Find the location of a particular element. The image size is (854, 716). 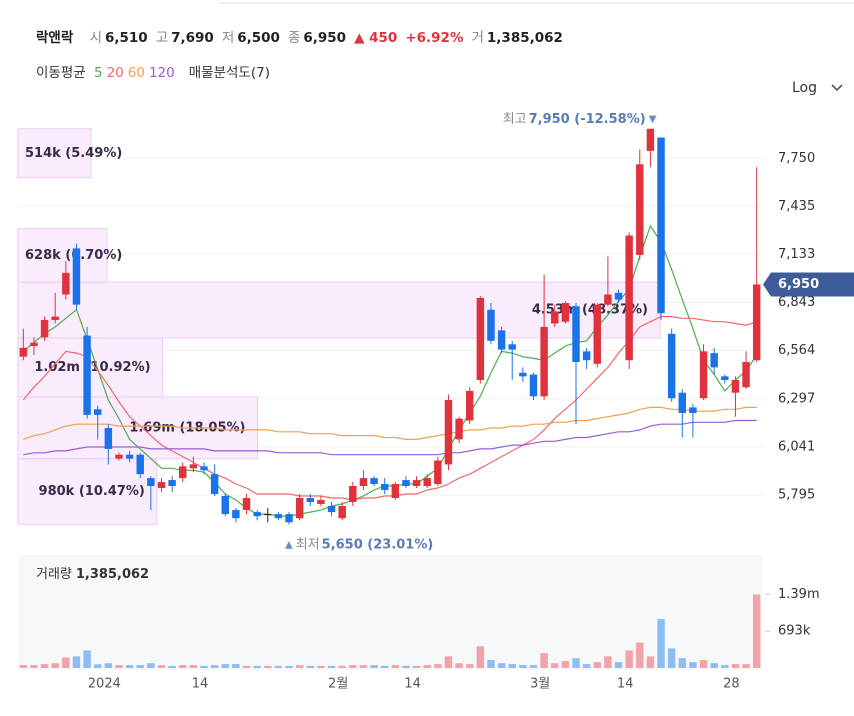

note-prefix: 최고 is located at coordinates (515, 118).